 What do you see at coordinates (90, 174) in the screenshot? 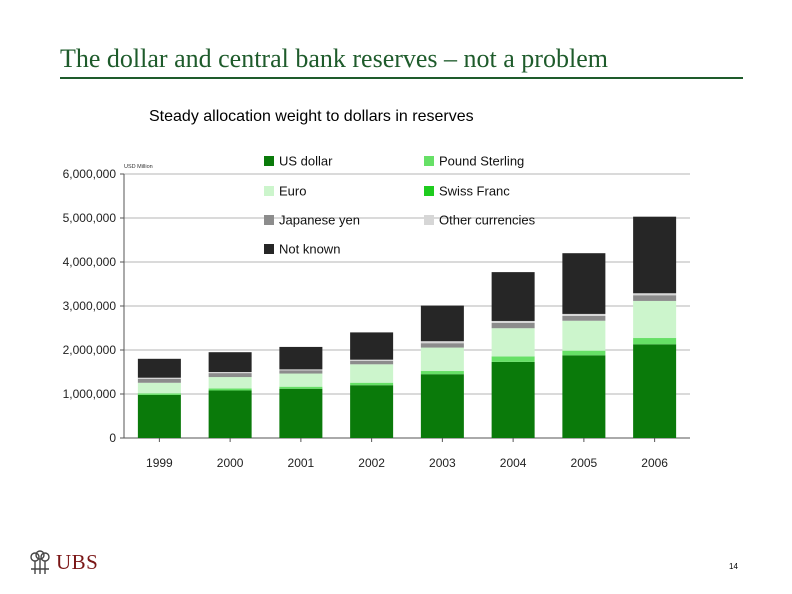
I see `y-tick-label: 6,000,000` at bounding box center [90, 174].